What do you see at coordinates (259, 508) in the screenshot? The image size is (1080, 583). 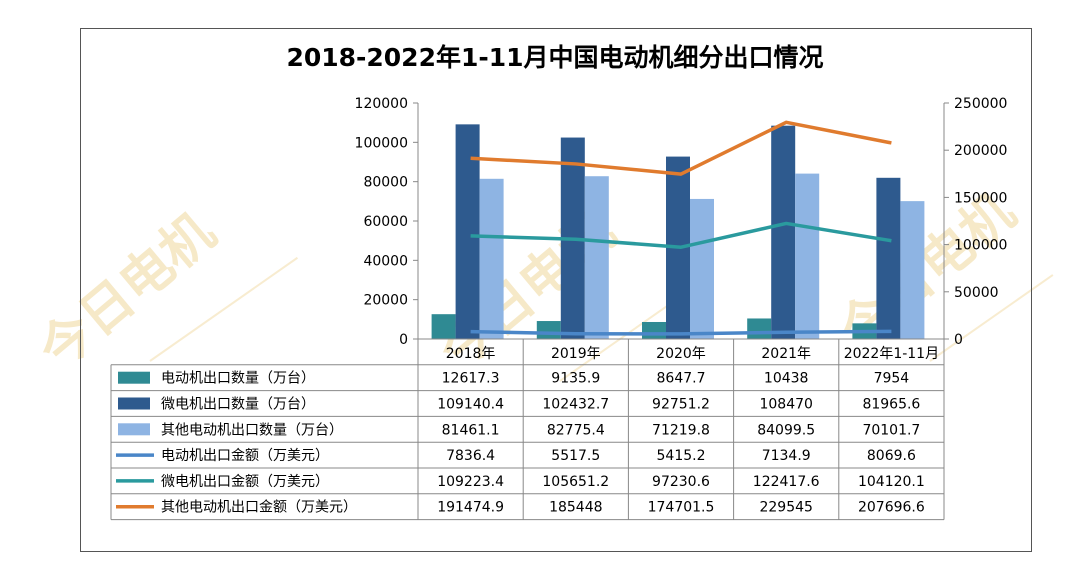 I see `series-name: 其他电动机出口金额（万美元）` at bounding box center [259, 508].